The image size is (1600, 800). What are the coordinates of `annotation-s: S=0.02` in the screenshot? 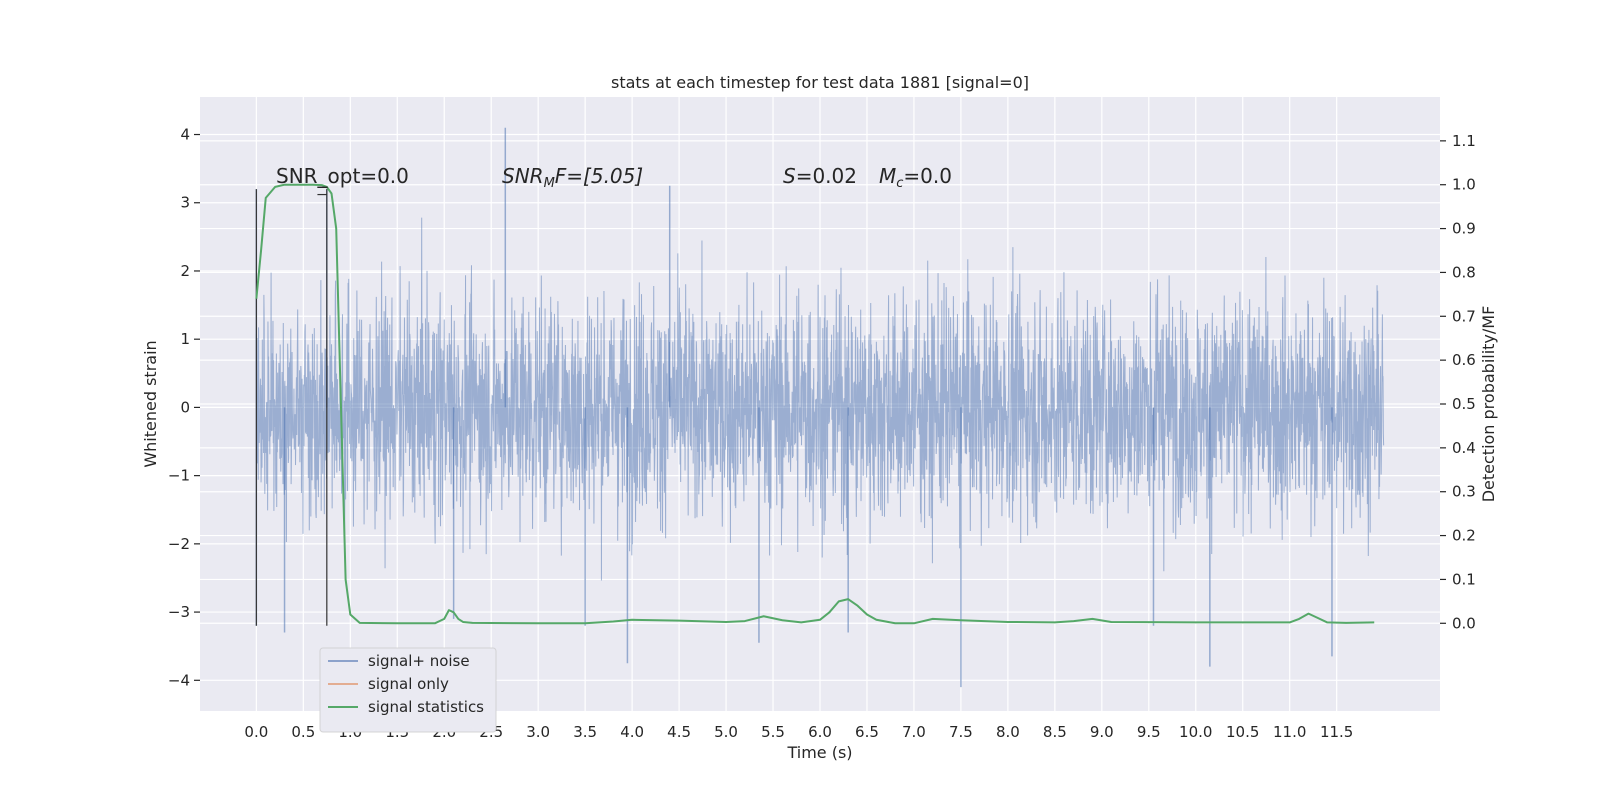 It's located at (820, 176).